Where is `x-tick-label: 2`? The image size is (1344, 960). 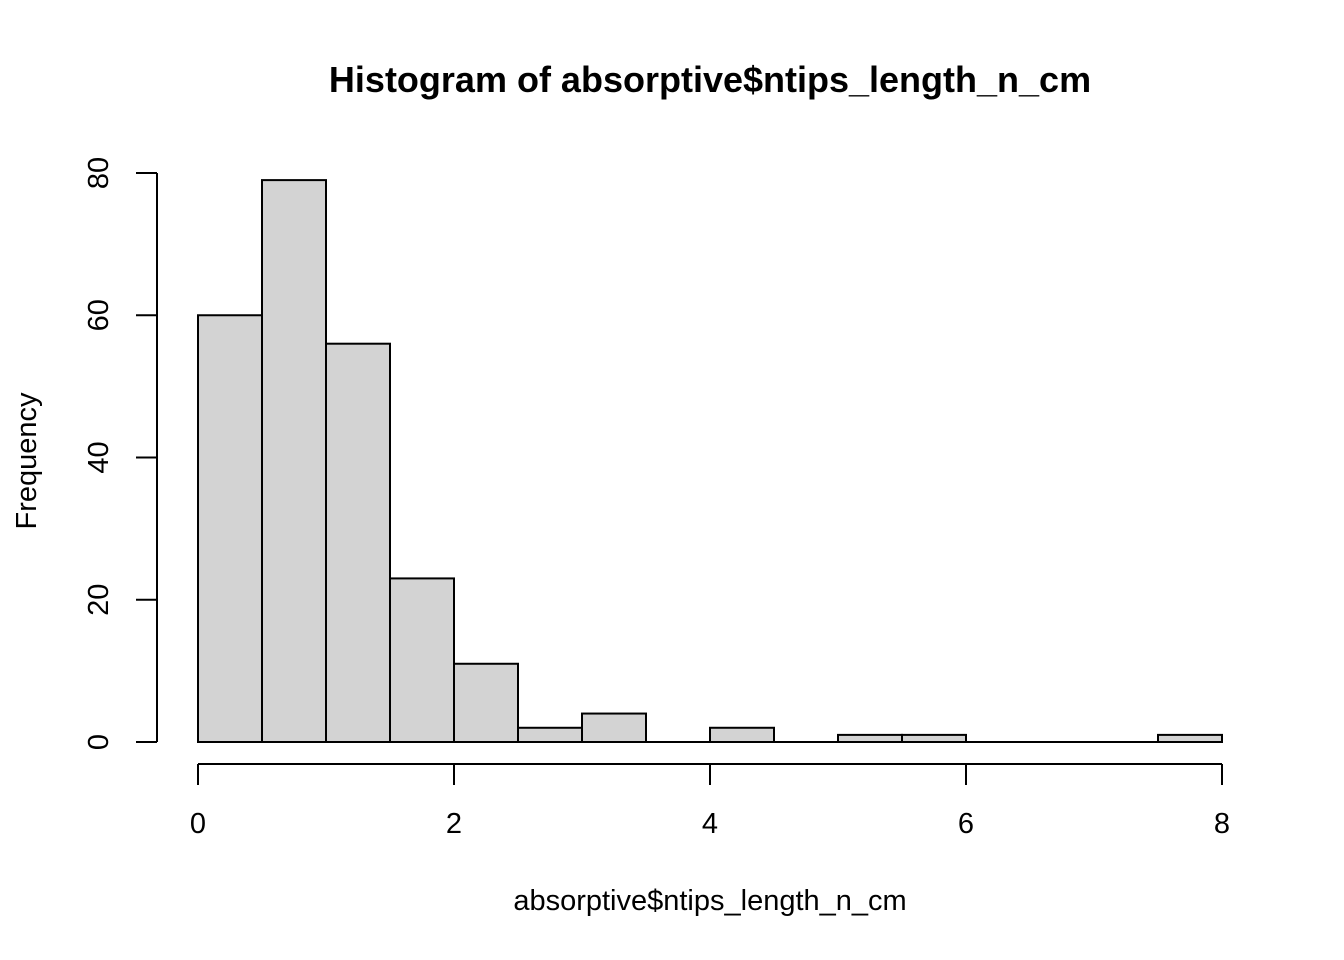 x-tick-label: 2 is located at coordinates (454, 824).